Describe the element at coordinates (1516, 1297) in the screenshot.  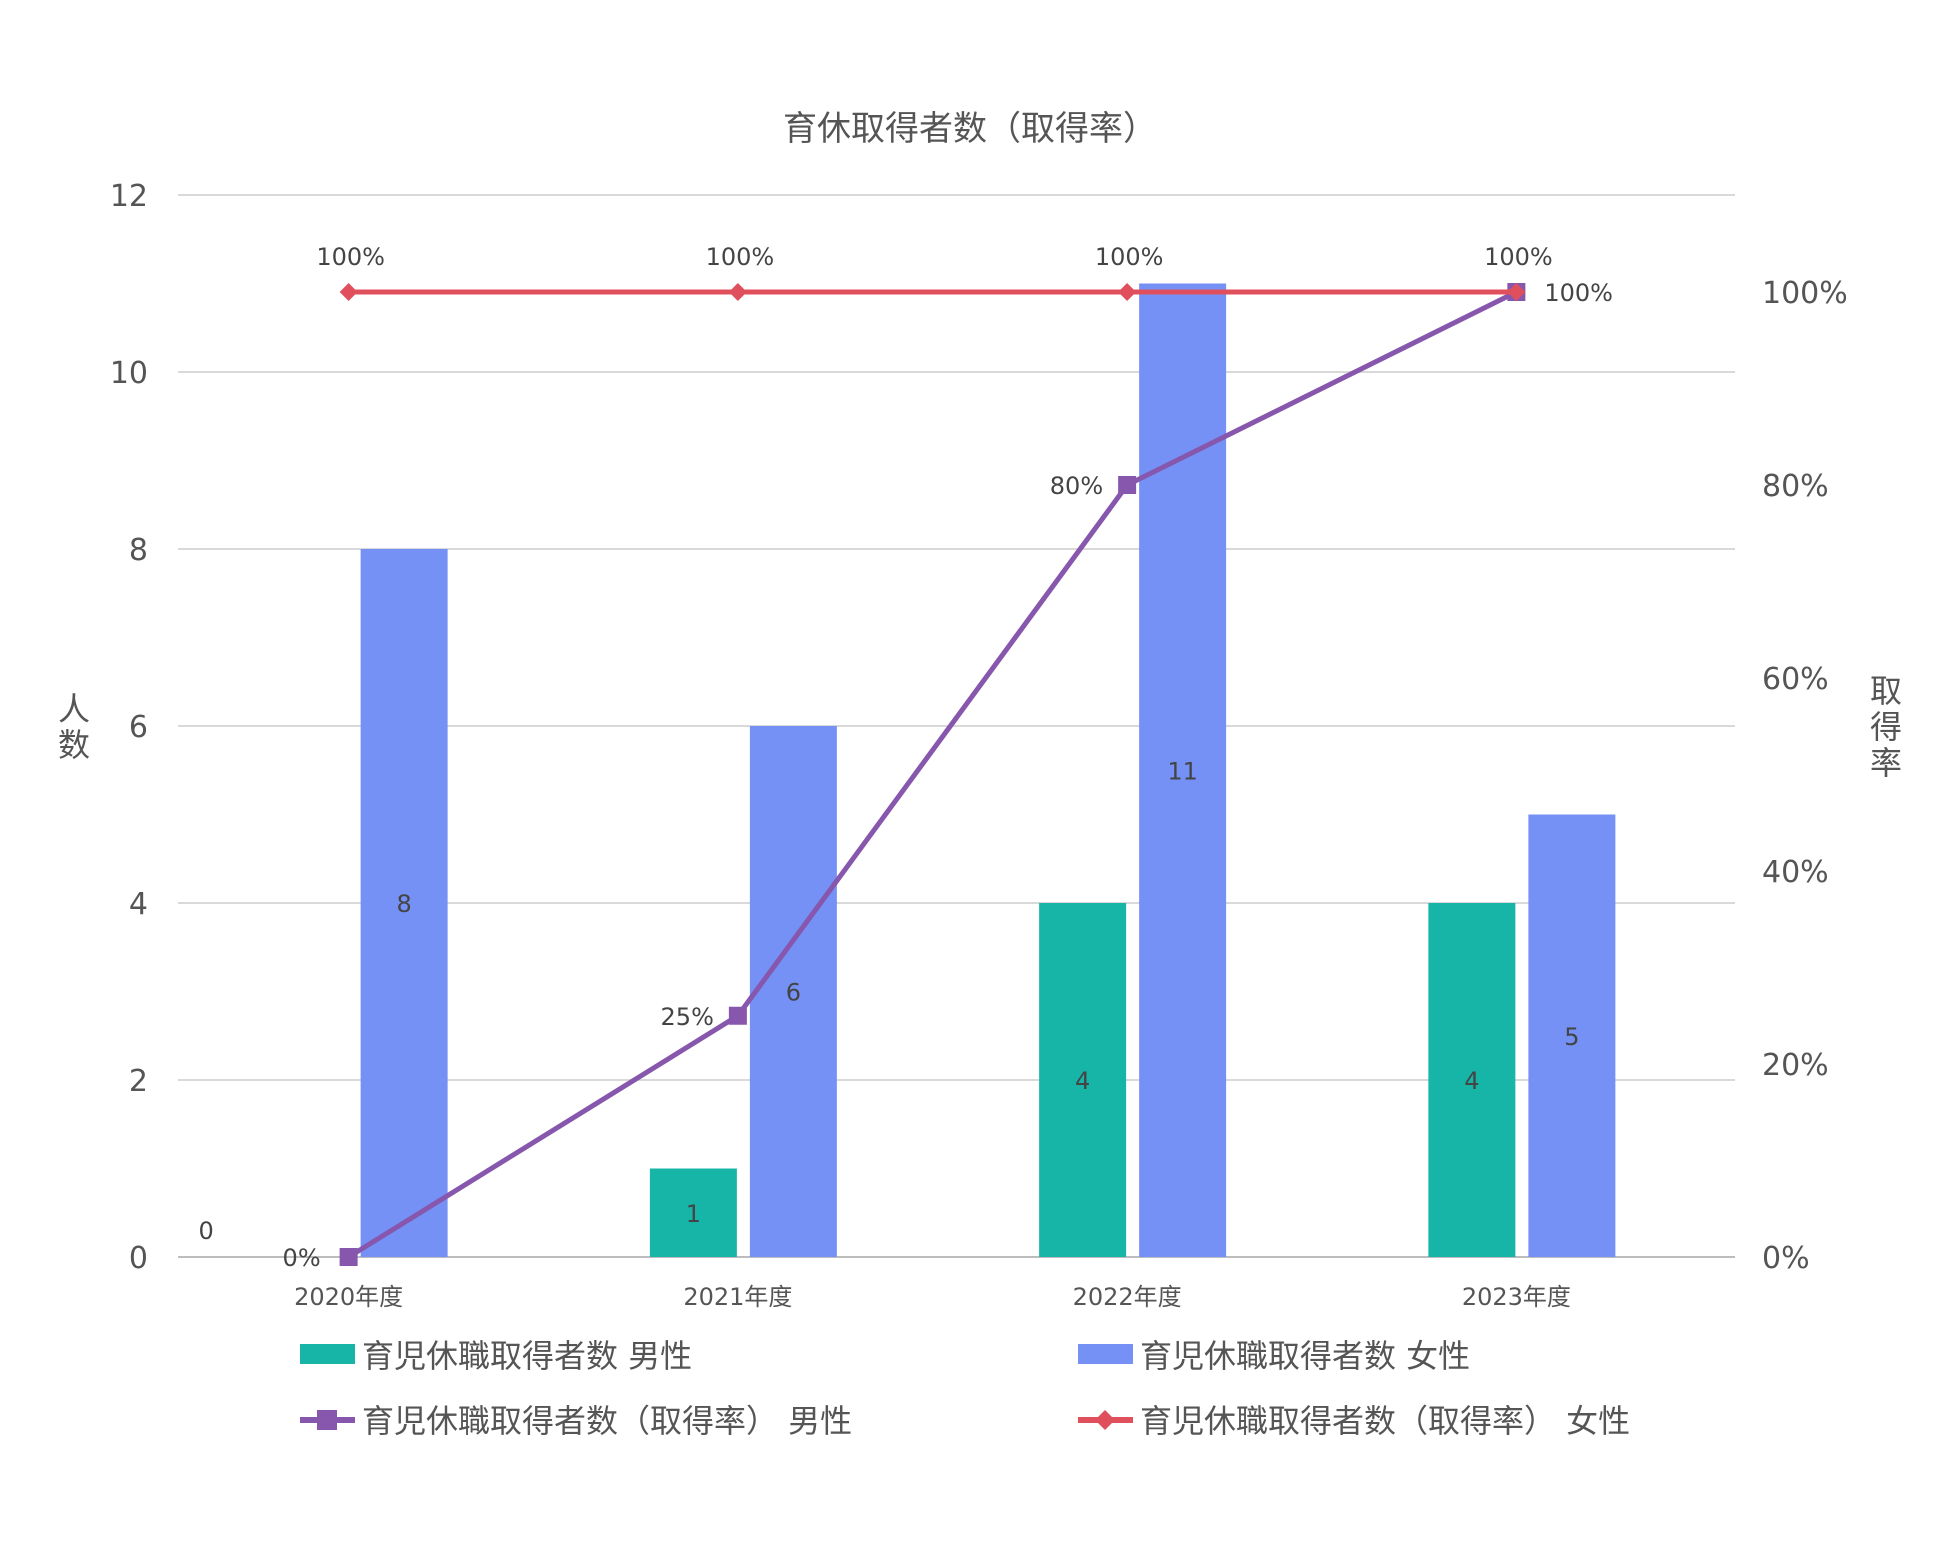
I see `x-tick-label: 2023年度` at that location.